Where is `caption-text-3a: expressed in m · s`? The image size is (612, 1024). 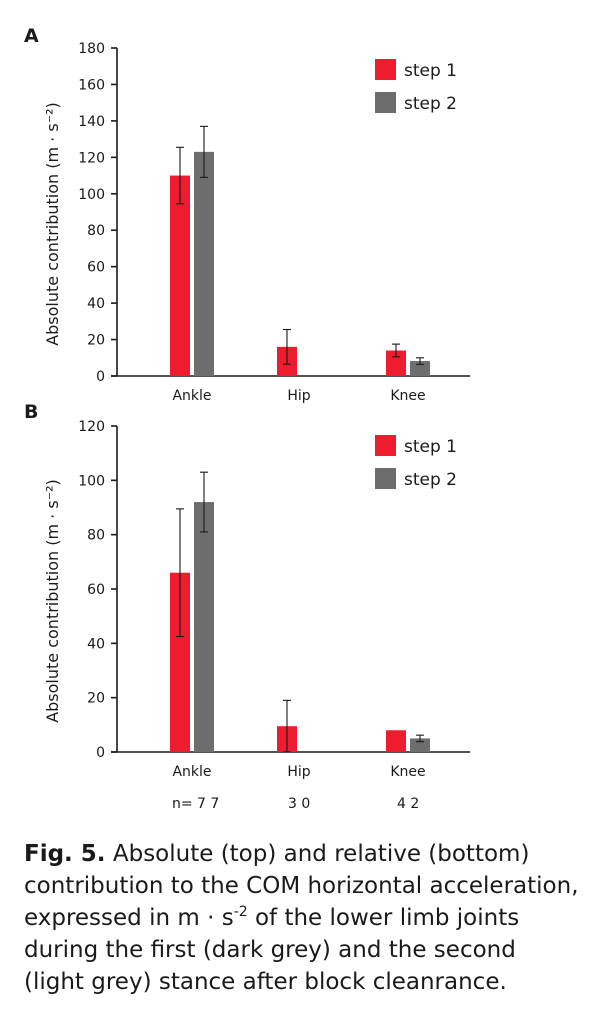
caption-text-3a: expressed in m · s is located at coordinates (129, 918).